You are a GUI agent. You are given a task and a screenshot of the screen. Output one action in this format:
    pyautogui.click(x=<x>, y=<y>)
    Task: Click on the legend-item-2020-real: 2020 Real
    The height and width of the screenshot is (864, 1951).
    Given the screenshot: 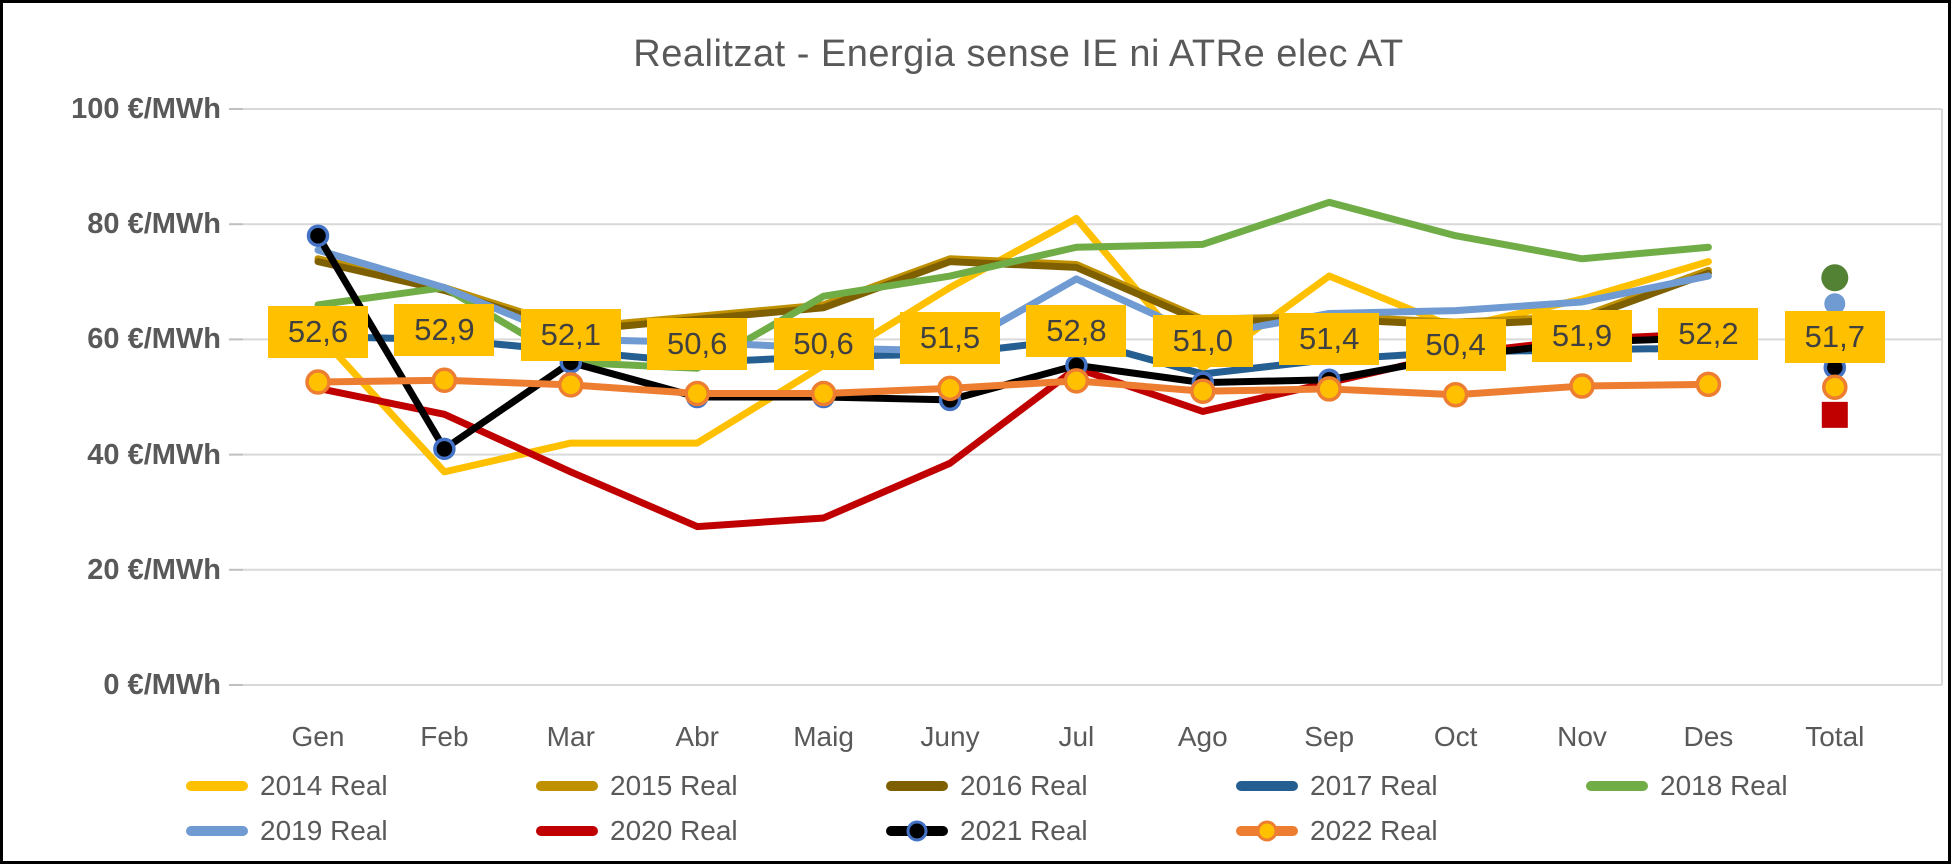 What is the action you would take?
    pyautogui.click(x=637, y=831)
    